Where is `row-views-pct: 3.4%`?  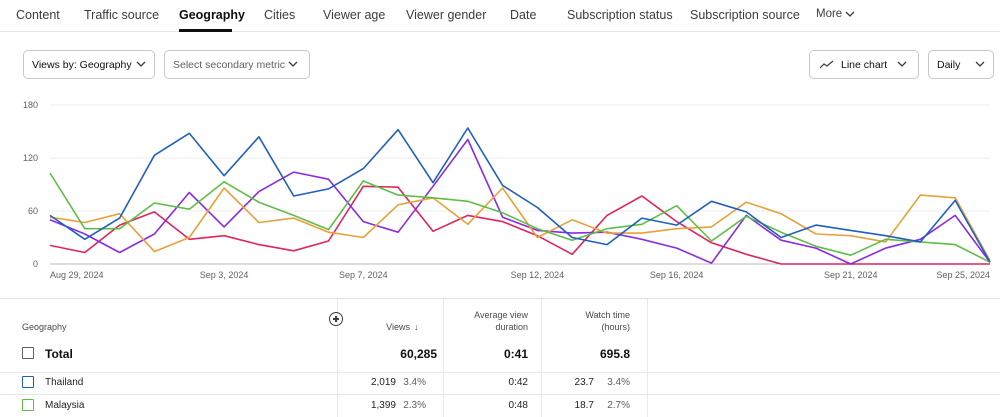
row-views-pct: 3.4% is located at coordinates (414, 382).